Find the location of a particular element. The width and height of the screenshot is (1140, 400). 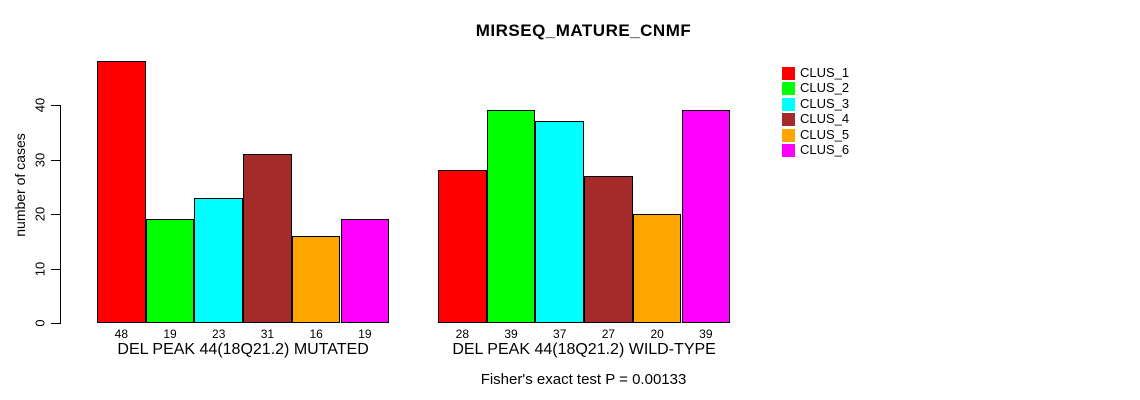

legend-item: CLUS_1 is located at coordinates (815, 73).